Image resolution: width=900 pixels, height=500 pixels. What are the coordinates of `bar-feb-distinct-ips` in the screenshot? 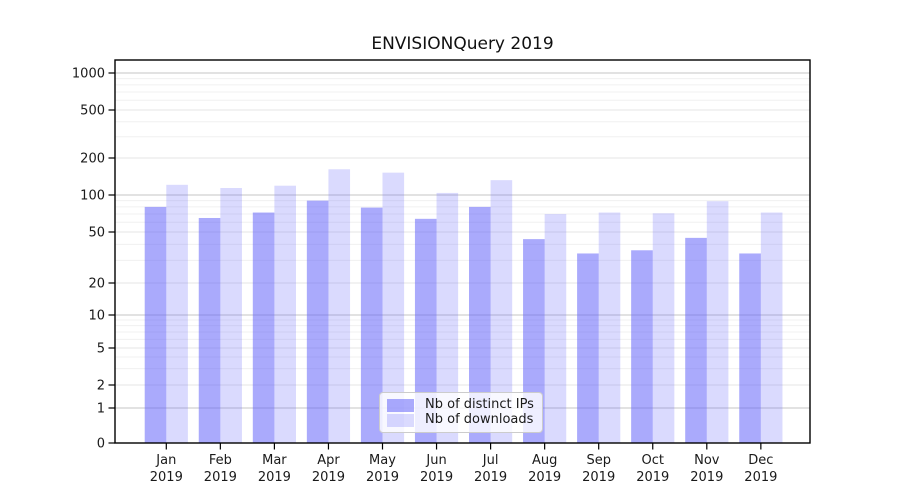 It's located at (209, 330).